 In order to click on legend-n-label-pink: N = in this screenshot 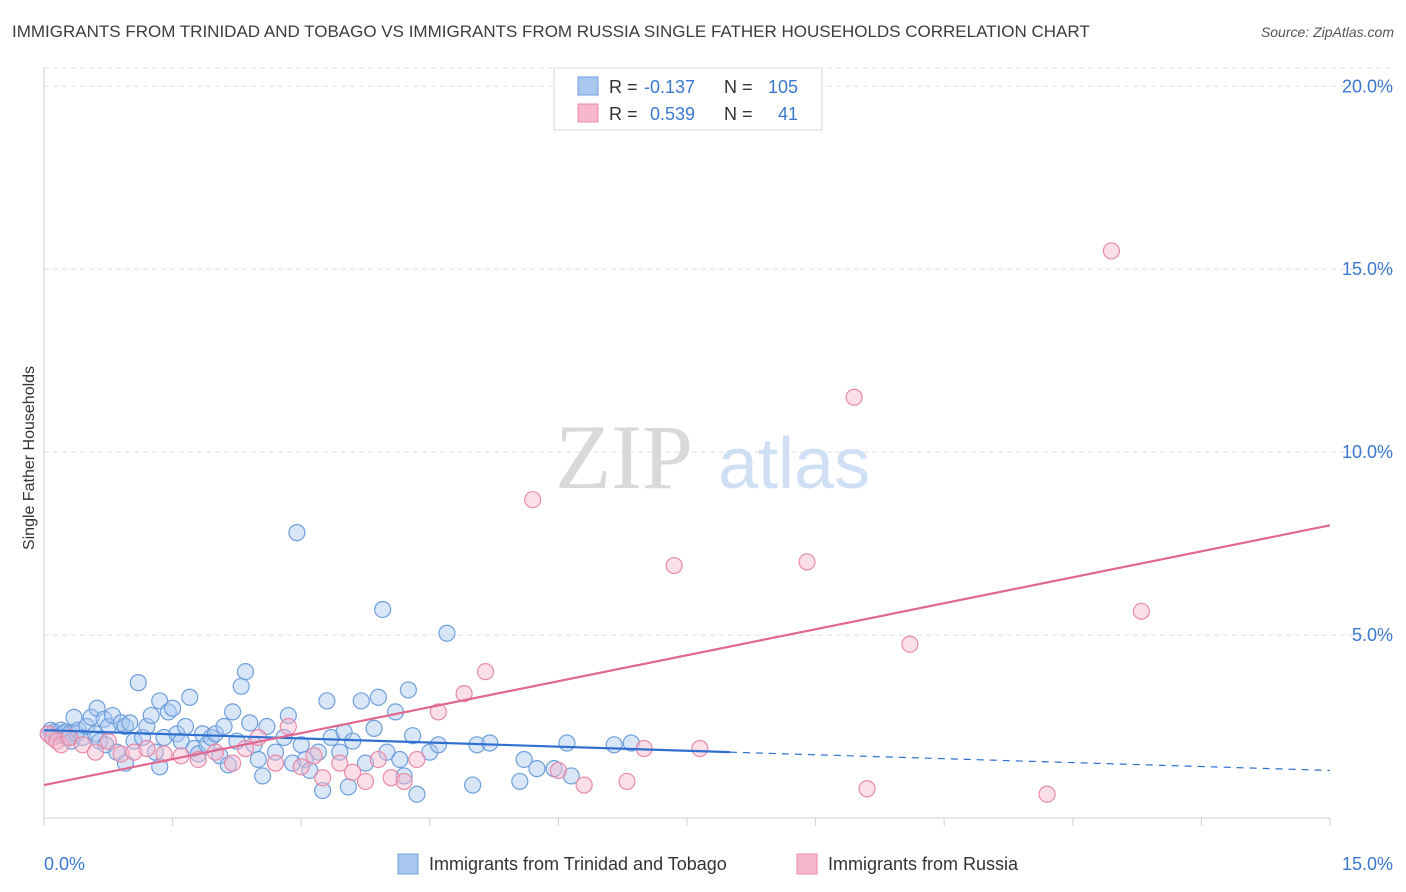, I will do `click(738, 114)`.